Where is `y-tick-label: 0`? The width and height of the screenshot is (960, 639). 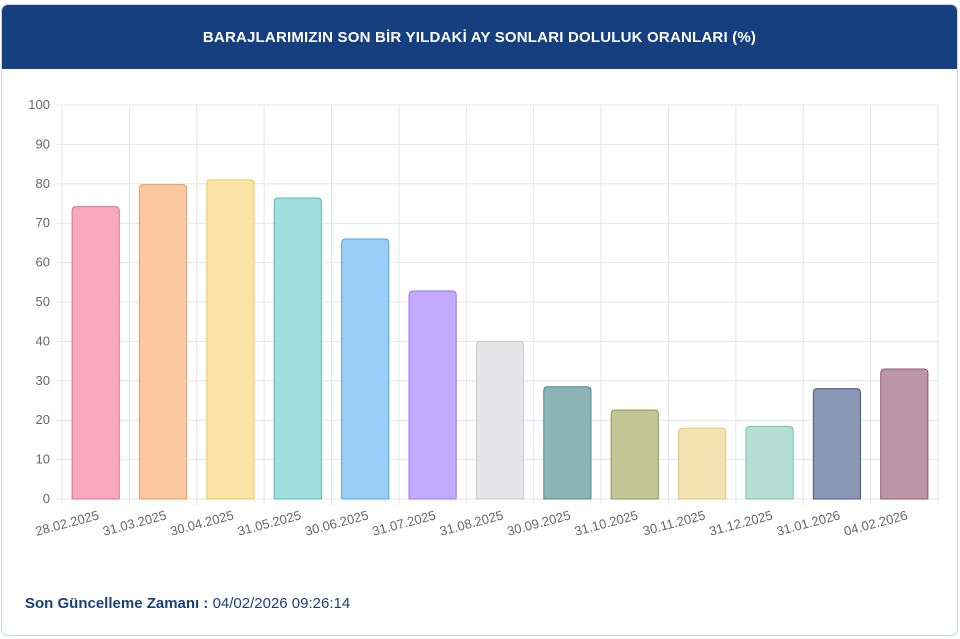 y-tick-label: 0 is located at coordinates (46, 498).